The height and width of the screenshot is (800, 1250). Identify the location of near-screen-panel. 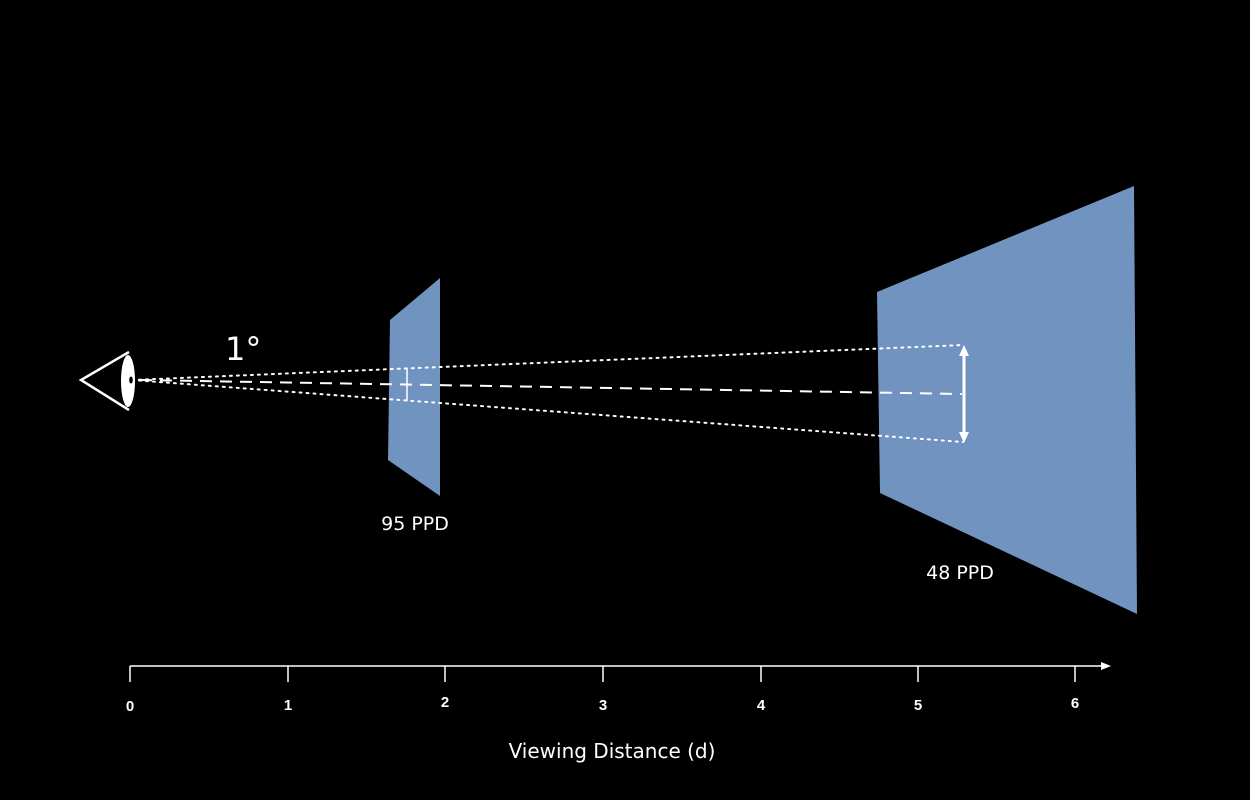
(414, 387).